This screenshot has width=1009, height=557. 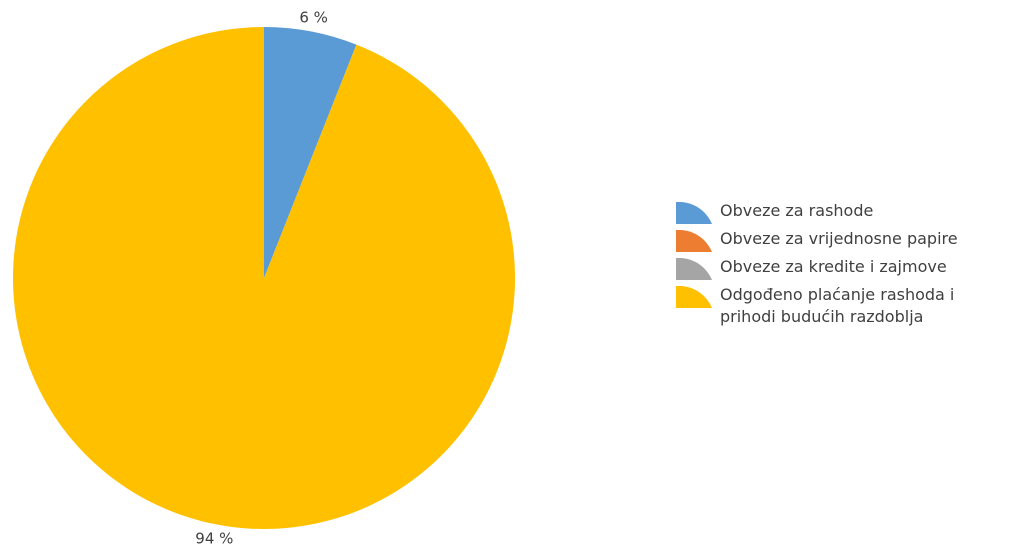 What do you see at coordinates (694, 213) in the screenshot?
I see `legend-swatch-obveze-za-rashode` at bounding box center [694, 213].